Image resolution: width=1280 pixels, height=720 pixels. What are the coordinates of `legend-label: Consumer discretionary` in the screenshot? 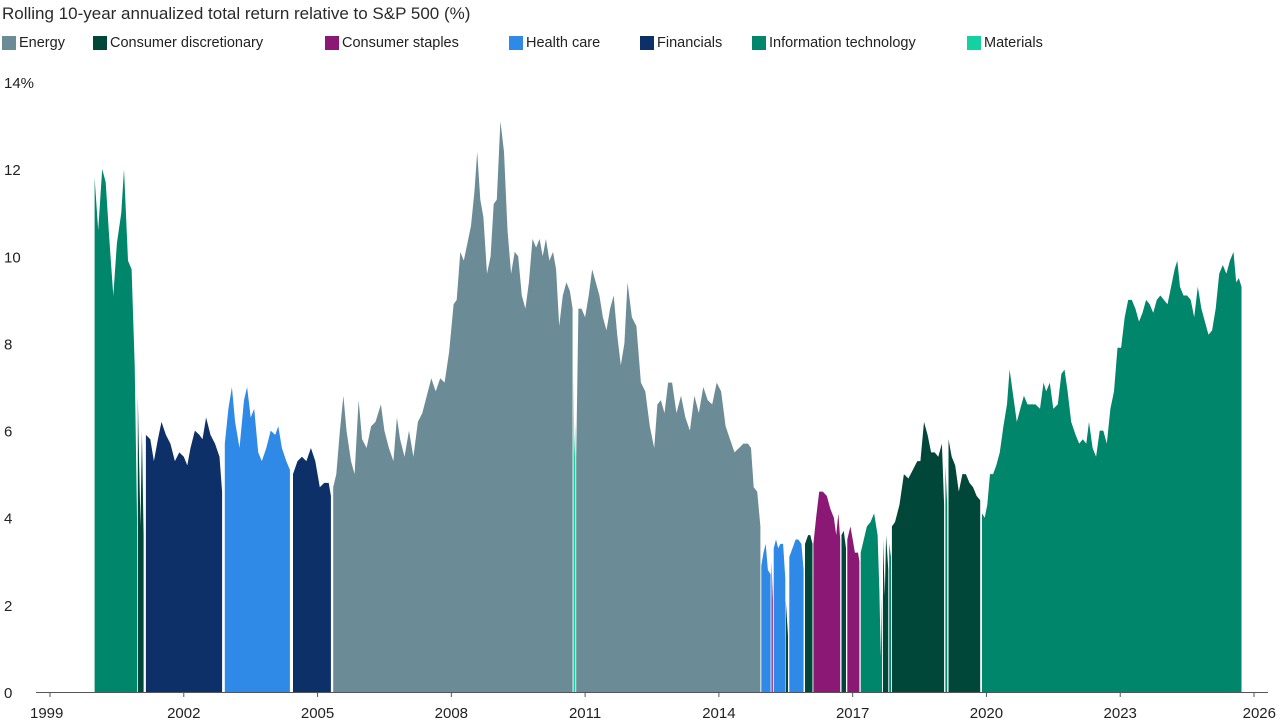 It's located at (187, 43).